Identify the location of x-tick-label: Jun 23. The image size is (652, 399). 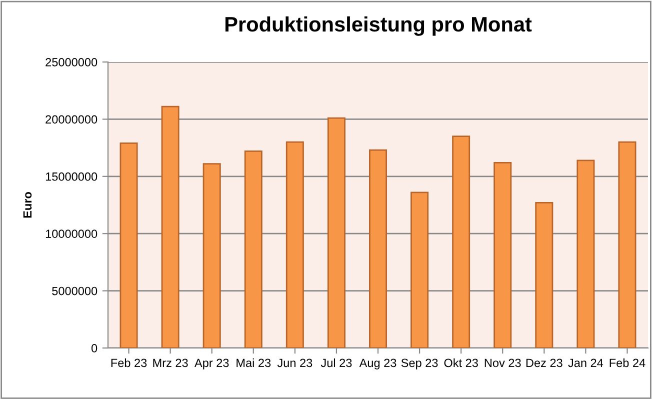
(294, 363).